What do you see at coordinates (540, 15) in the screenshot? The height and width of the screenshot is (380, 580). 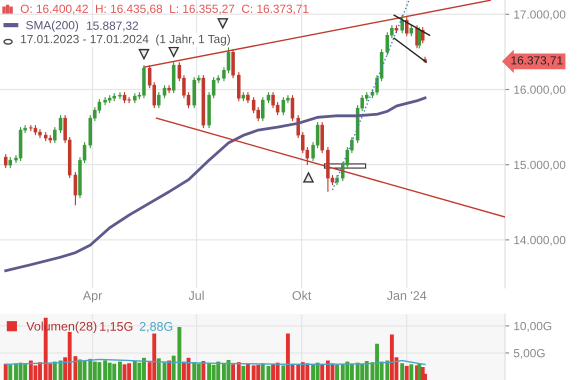 I see `y-tick-label: 17.000,00` at bounding box center [540, 15].